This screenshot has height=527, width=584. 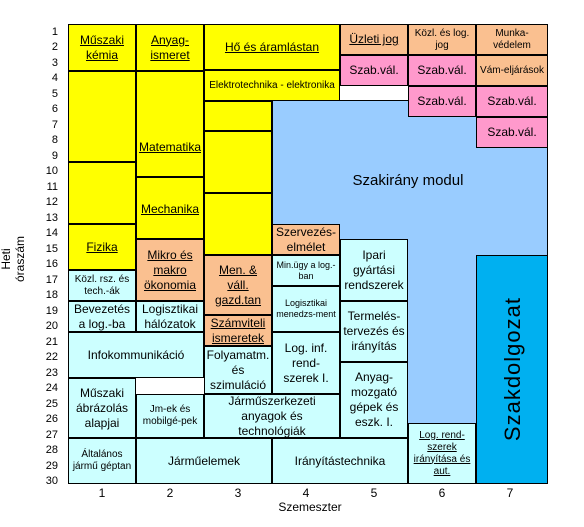 What do you see at coordinates (136, 355) in the screenshot?
I see `subject-infokommunikacio: Infokommunikáció` at bounding box center [136, 355].